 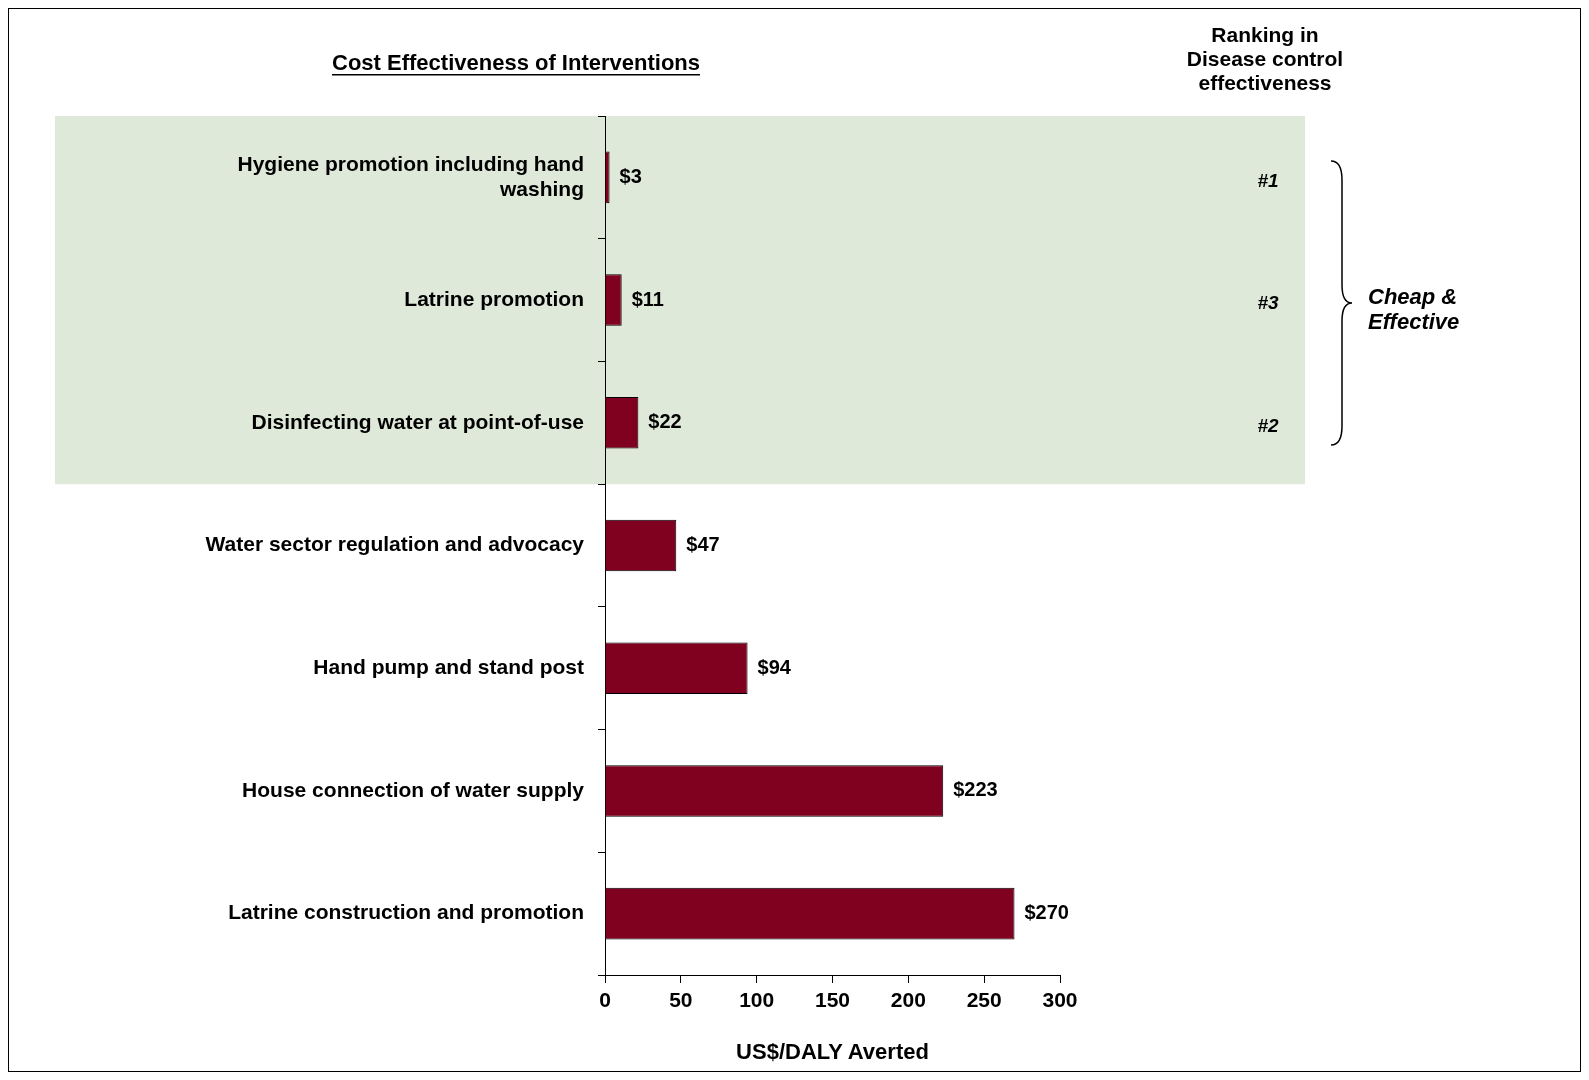 I want to click on data-label: $22, so click(x=665, y=421).